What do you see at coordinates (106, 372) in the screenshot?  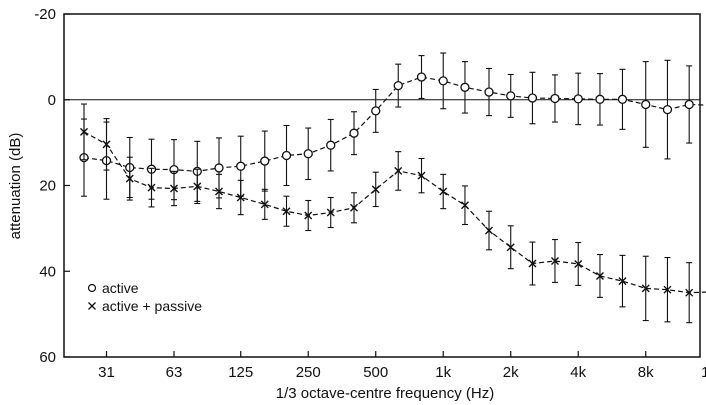 I see `x-tick-label: 31` at bounding box center [106, 372].